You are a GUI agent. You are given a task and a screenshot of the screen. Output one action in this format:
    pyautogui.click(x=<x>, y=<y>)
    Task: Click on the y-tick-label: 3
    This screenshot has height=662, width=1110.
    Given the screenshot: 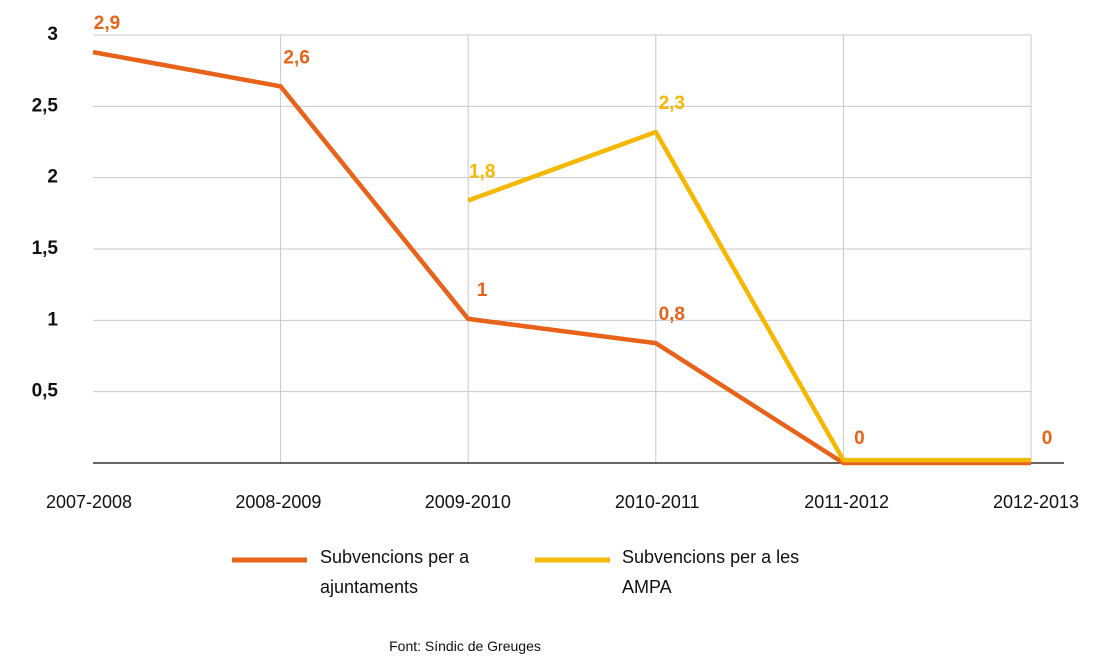 What is the action you would take?
    pyautogui.click(x=52, y=34)
    